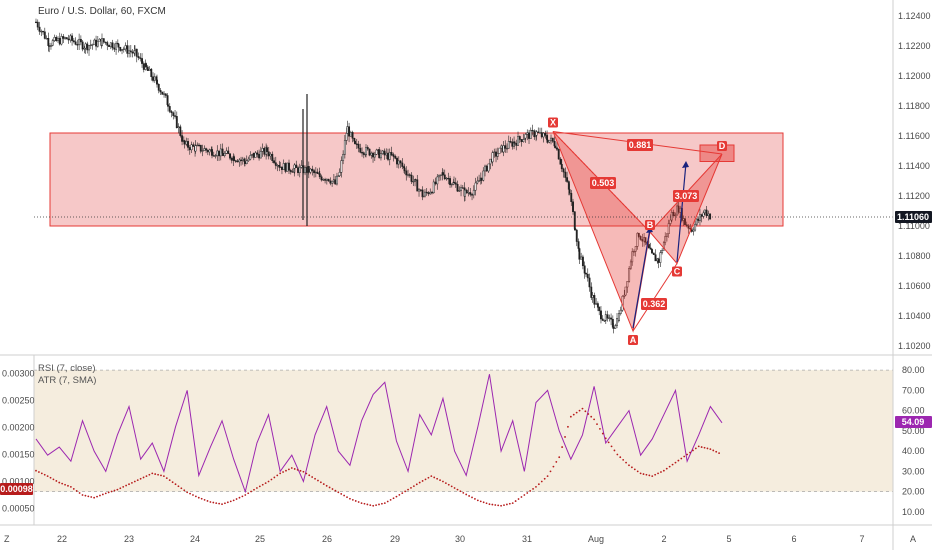 The height and width of the screenshot is (550, 932). Describe the element at coordinates (722, 146) in the screenshot. I see `pattern-point-d: D` at that location.